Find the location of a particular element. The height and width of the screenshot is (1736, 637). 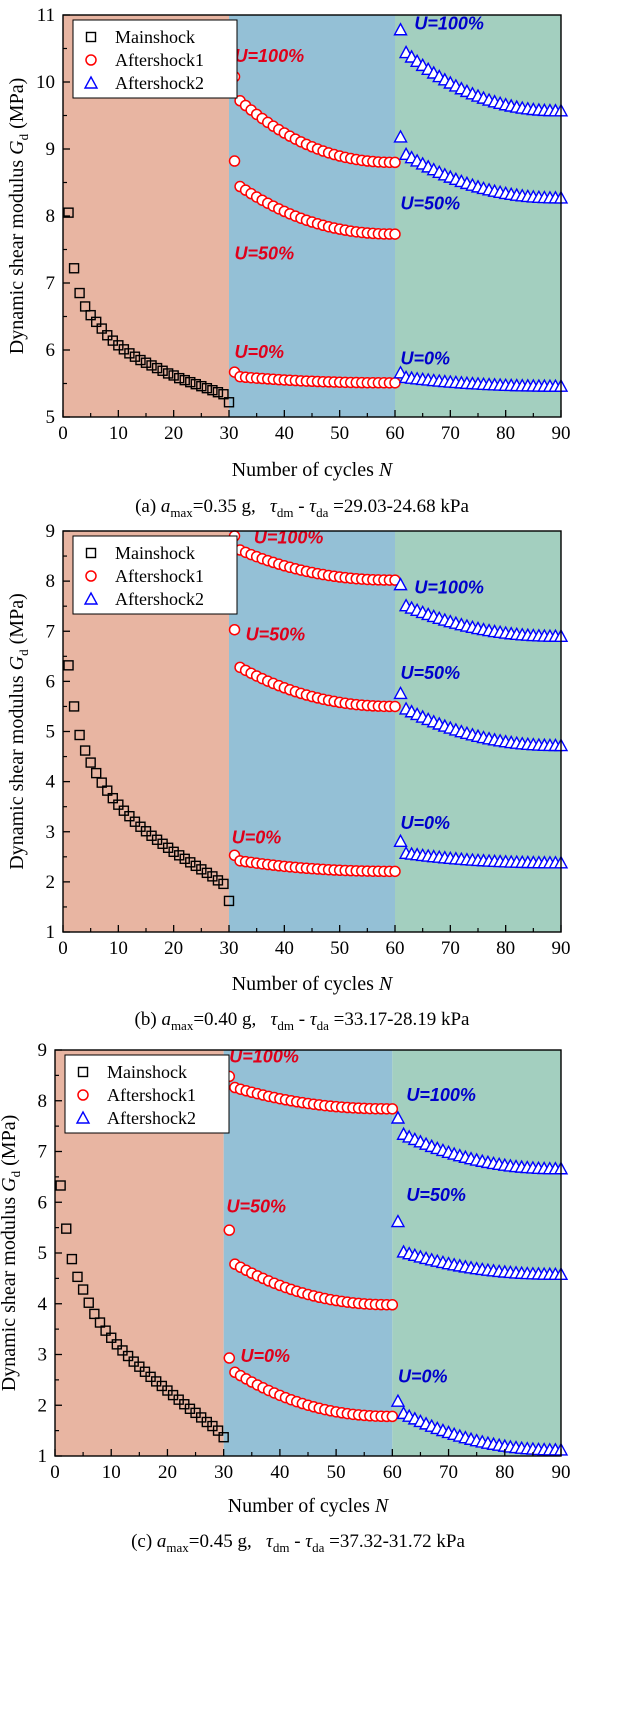

u-annotation: U=100% is located at coordinates (289, 538).